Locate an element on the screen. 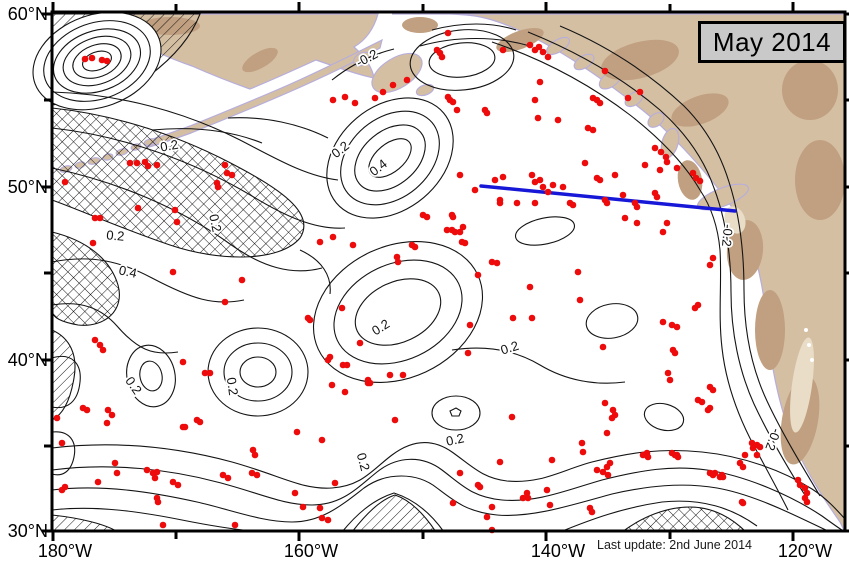 The width and height of the screenshot is (849, 564). date-label: May 2014 is located at coordinates (772, 41).